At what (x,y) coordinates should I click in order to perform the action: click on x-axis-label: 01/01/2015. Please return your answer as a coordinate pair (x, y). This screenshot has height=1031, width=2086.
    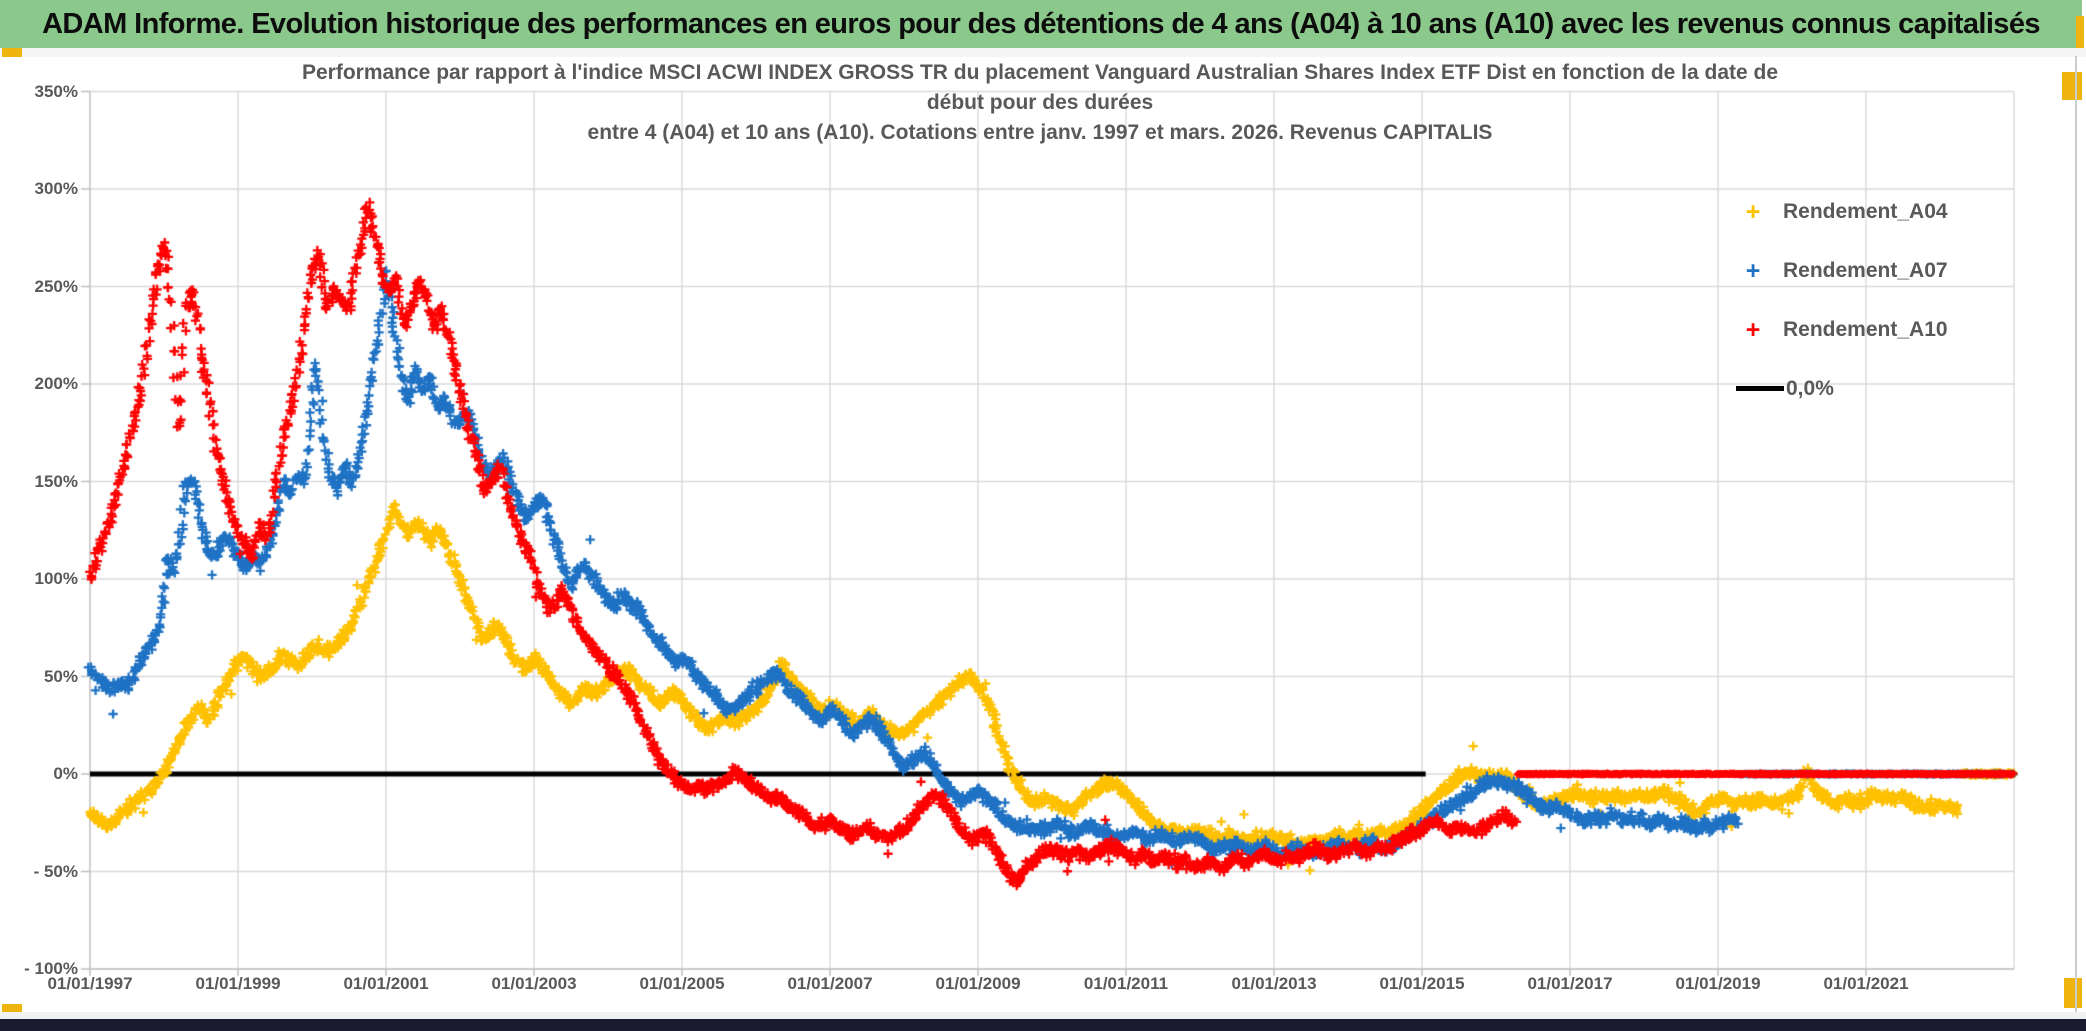
    Looking at the image, I should click on (1422, 983).